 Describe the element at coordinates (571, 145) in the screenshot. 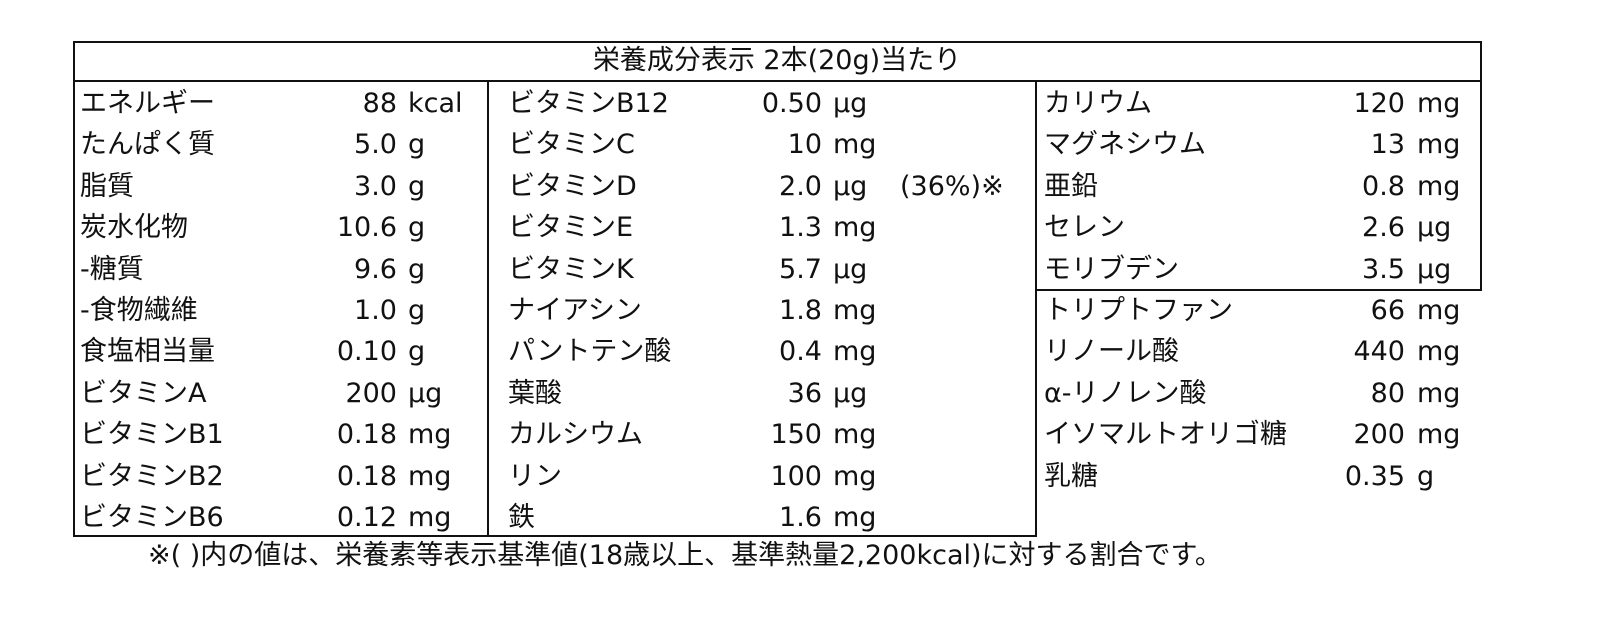

I see `nutrient-name: ビタミンC` at that location.